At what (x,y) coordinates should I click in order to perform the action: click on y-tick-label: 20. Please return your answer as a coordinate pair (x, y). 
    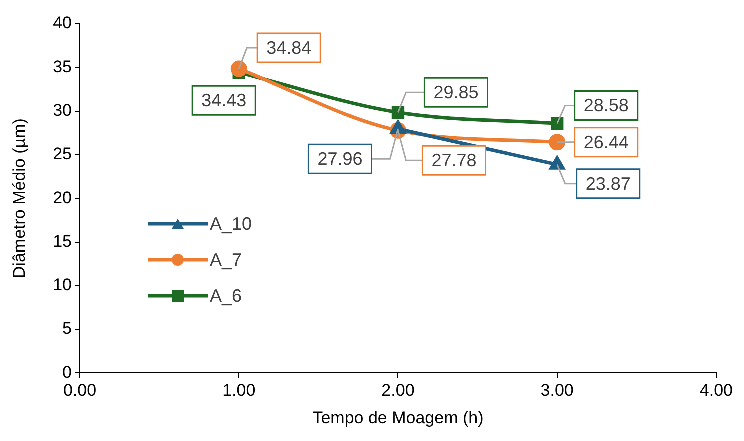
    Looking at the image, I should click on (62, 198).